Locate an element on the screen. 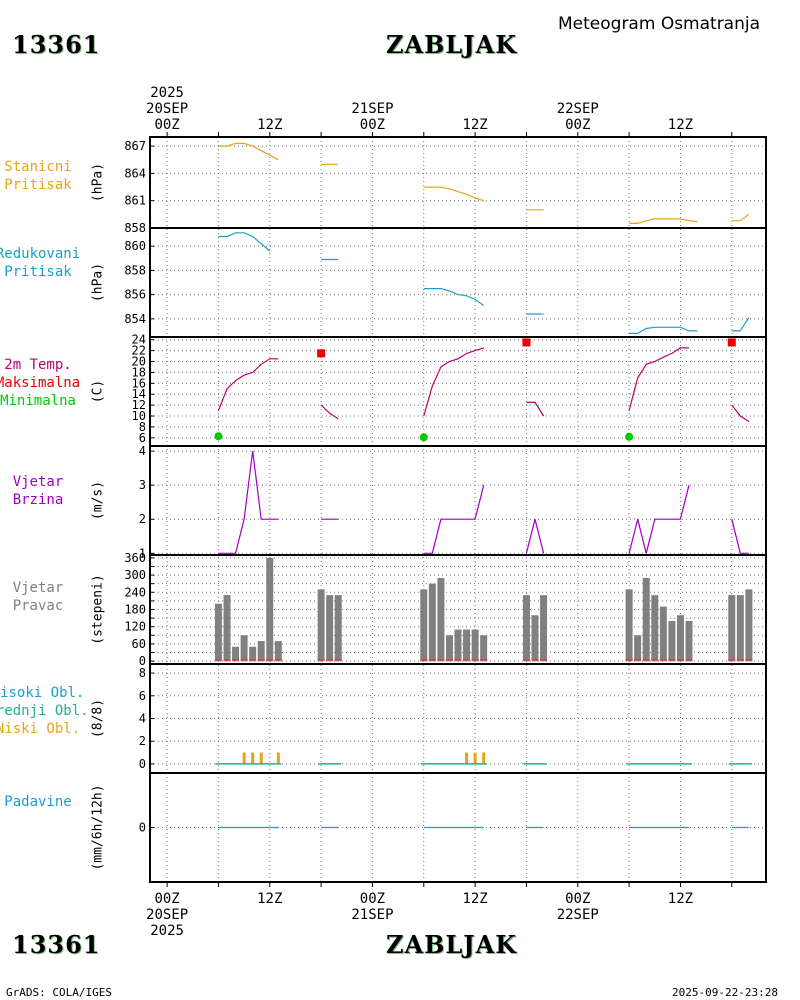 This screenshot has width=800, height=1000. time-label-top: 21SEP is located at coordinates (372, 109).